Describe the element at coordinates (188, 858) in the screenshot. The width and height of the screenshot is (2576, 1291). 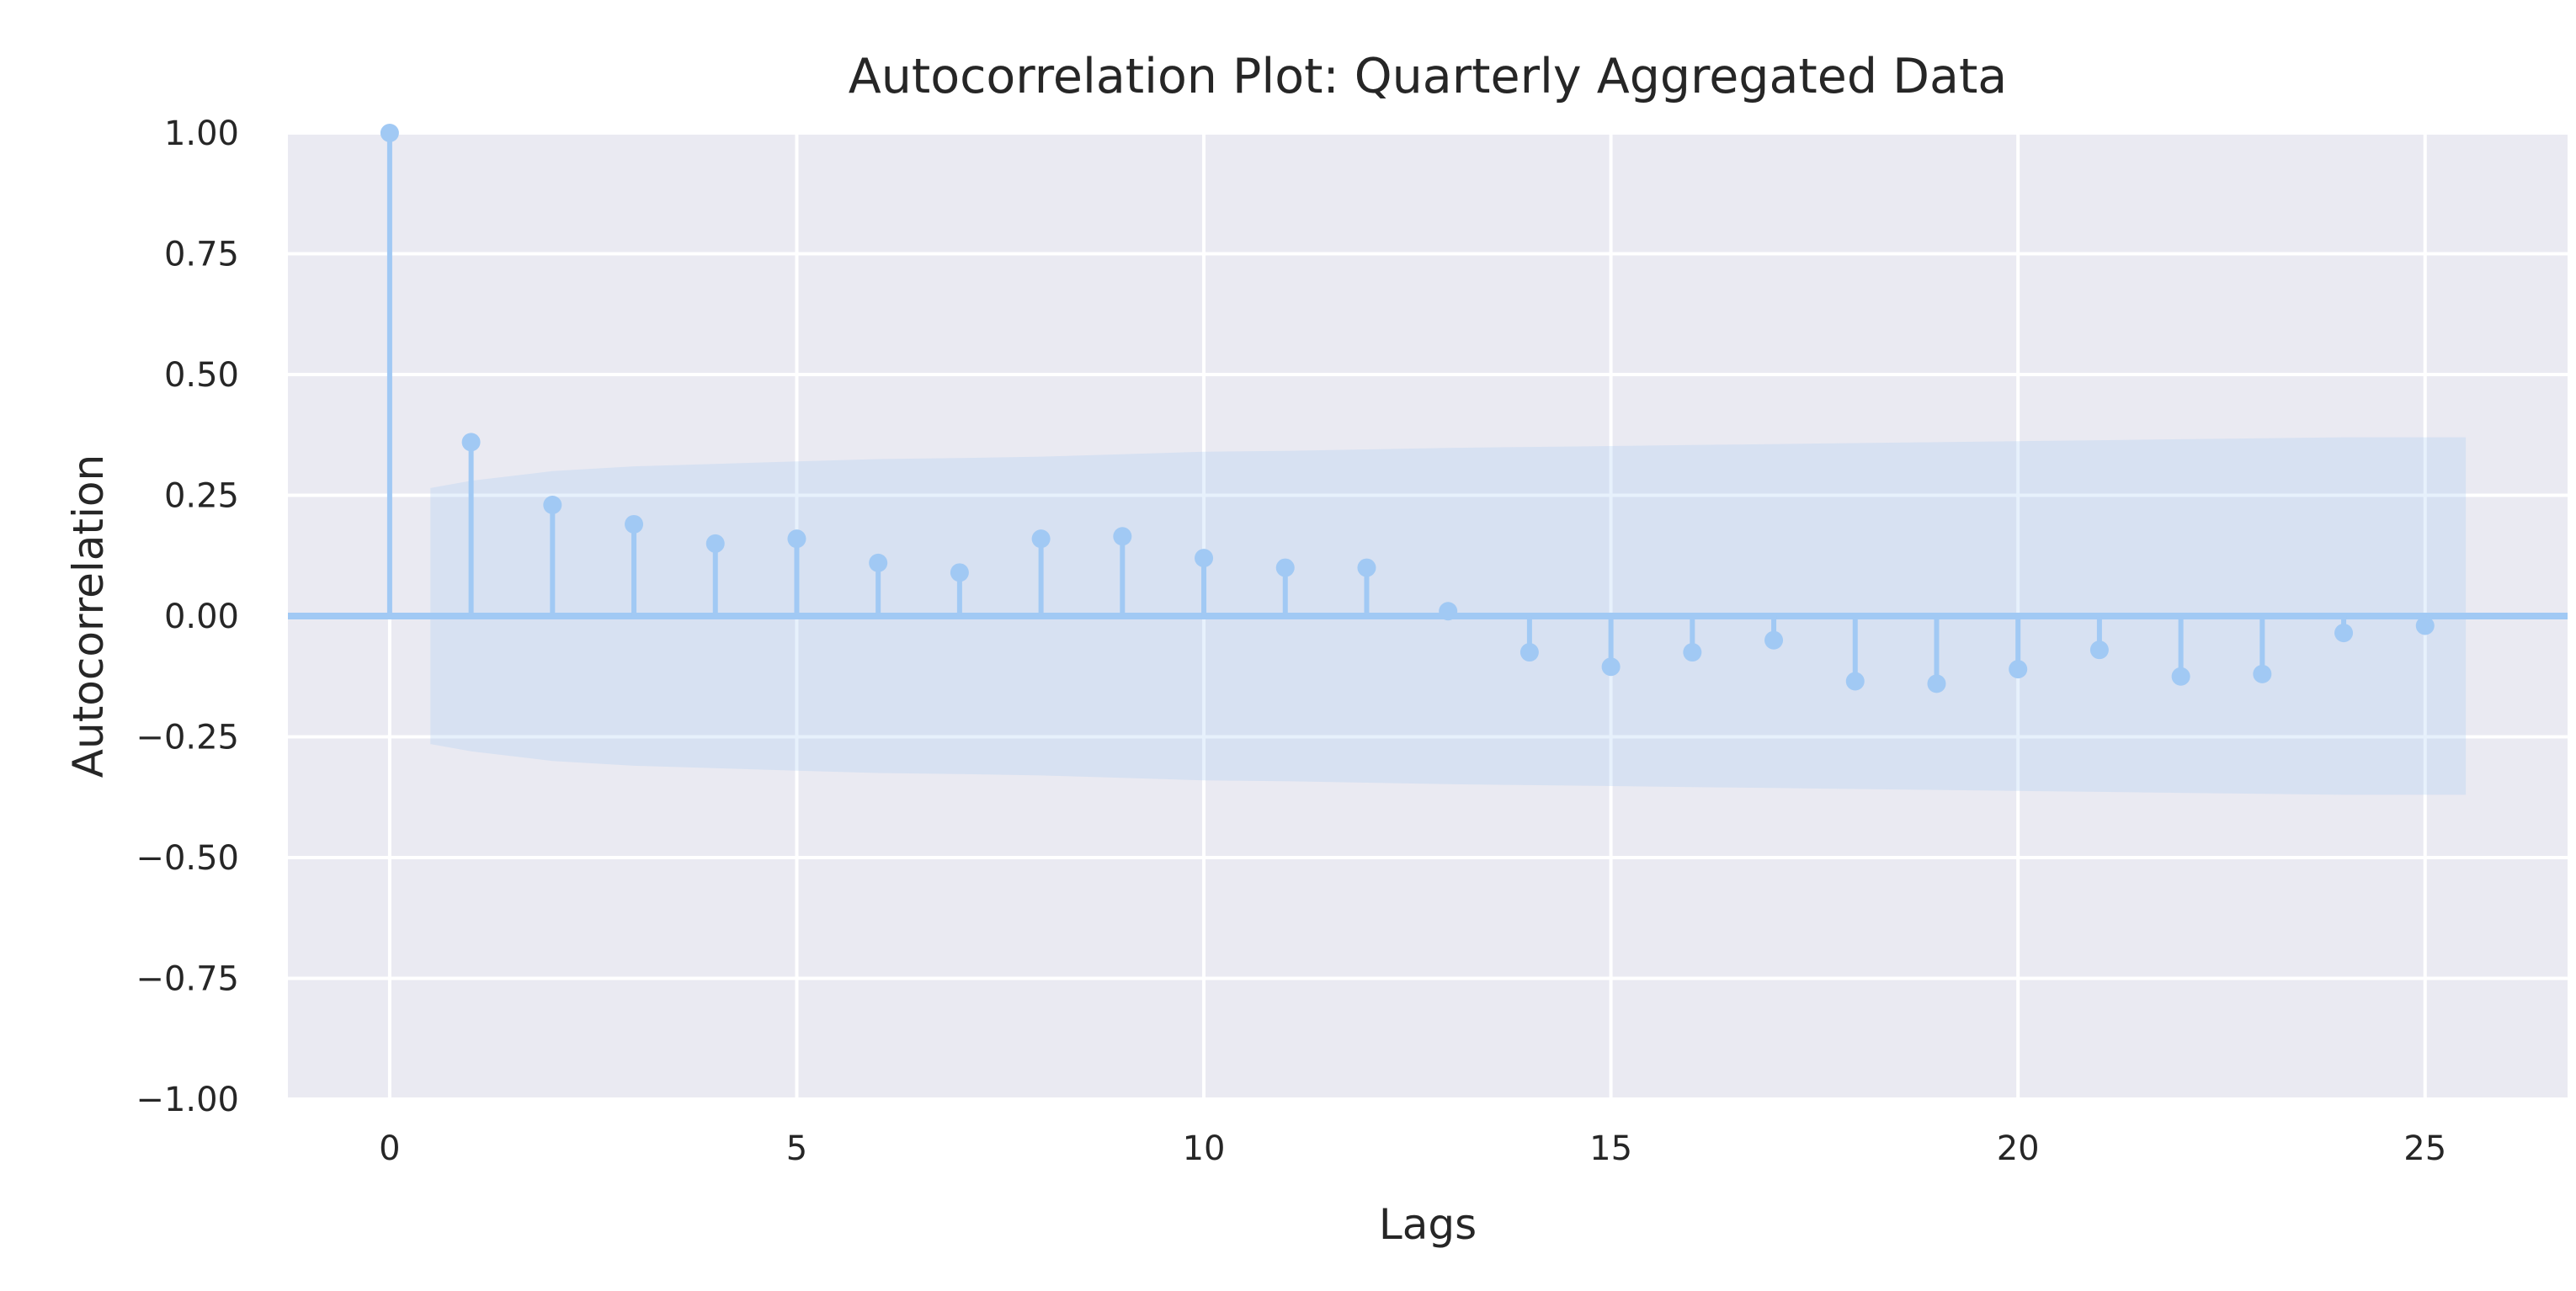
I see `y-tick-label: −0.50` at that location.